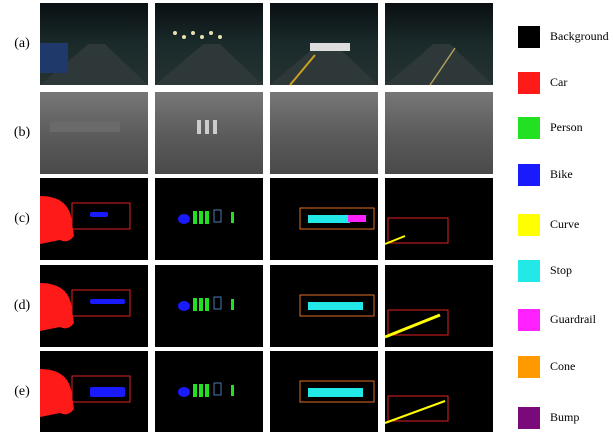 This screenshot has width=613, height=432. What do you see at coordinates (22, 391) in the screenshot?
I see `row-label: (e)` at bounding box center [22, 391].